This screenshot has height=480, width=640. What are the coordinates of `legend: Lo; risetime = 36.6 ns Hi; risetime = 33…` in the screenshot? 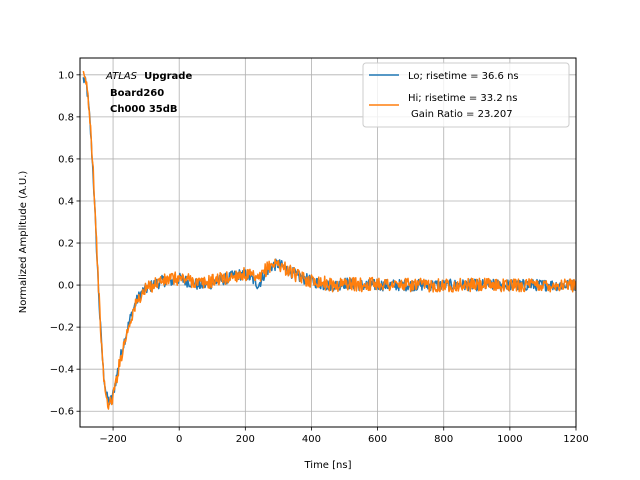 It's located at (466, 95).